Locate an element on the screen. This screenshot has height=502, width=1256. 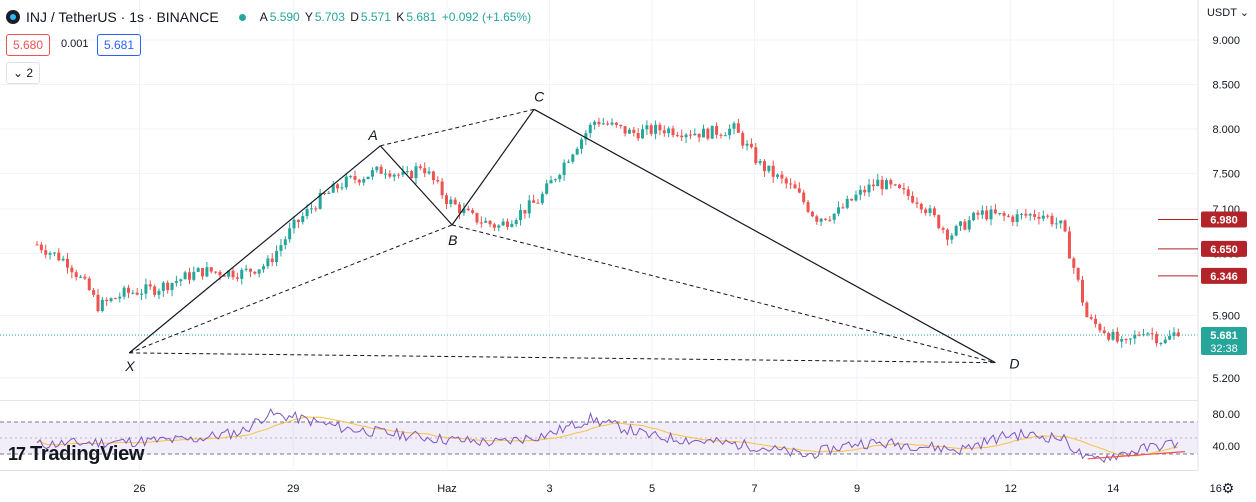
sell-button: 5.680 is located at coordinates (28, 45).